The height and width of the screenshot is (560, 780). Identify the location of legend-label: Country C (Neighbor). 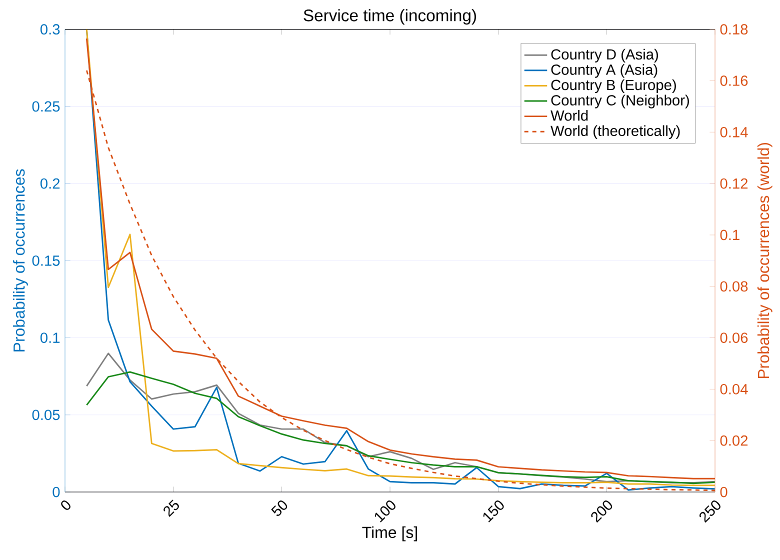
(620, 101).